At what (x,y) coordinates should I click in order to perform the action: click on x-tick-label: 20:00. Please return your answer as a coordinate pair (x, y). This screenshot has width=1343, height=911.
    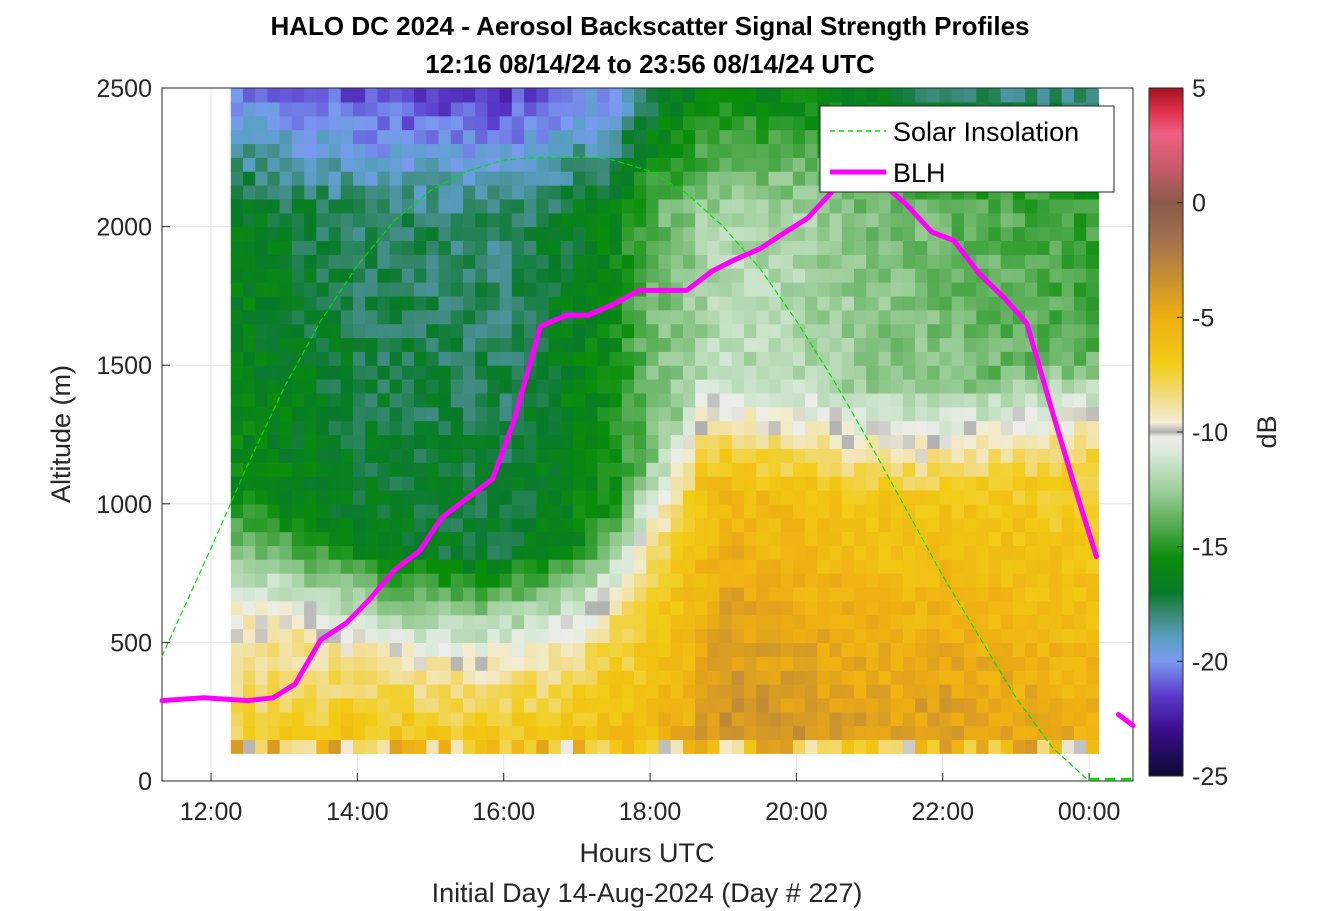
    Looking at the image, I should click on (796, 812).